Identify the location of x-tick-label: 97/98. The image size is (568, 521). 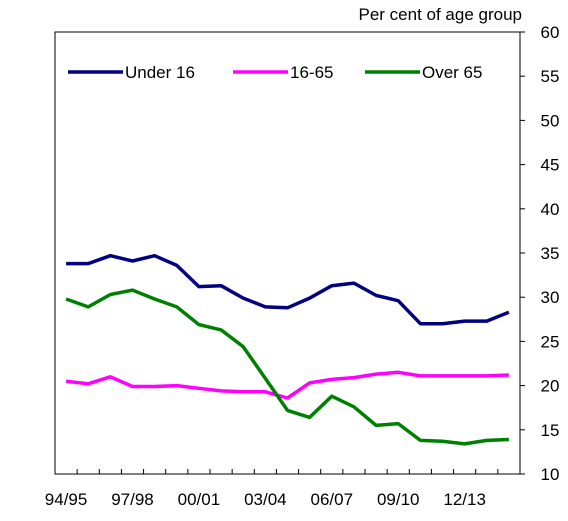
(132, 499).